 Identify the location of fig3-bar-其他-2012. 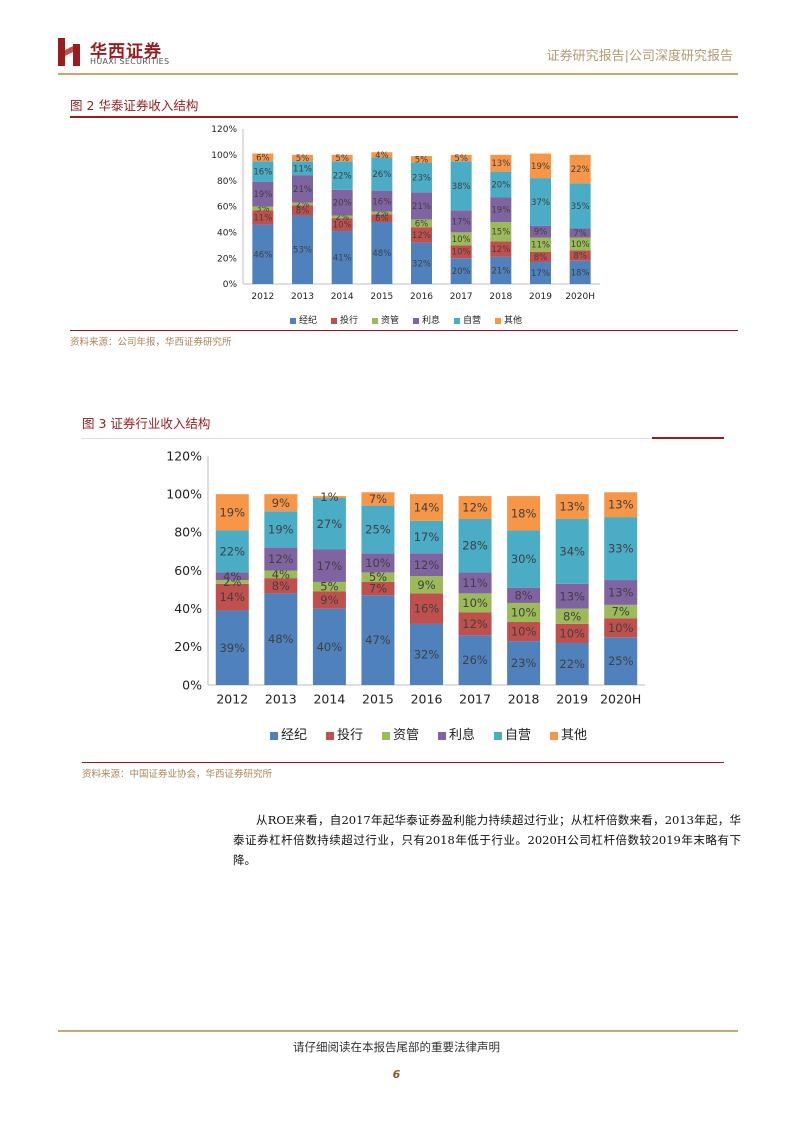
(232, 512).